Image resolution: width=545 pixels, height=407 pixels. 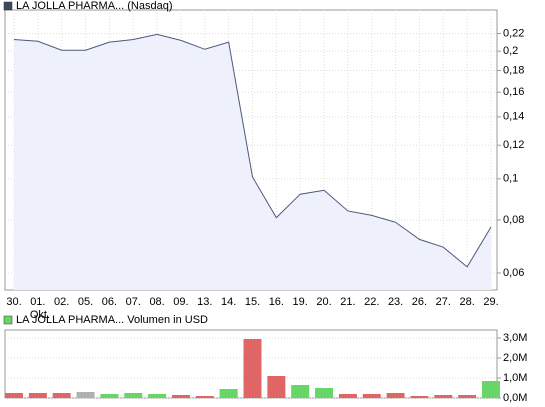 What do you see at coordinates (513, 220) in the screenshot?
I see `y-tick-label: 0,08` at bounding box center [513, 220].